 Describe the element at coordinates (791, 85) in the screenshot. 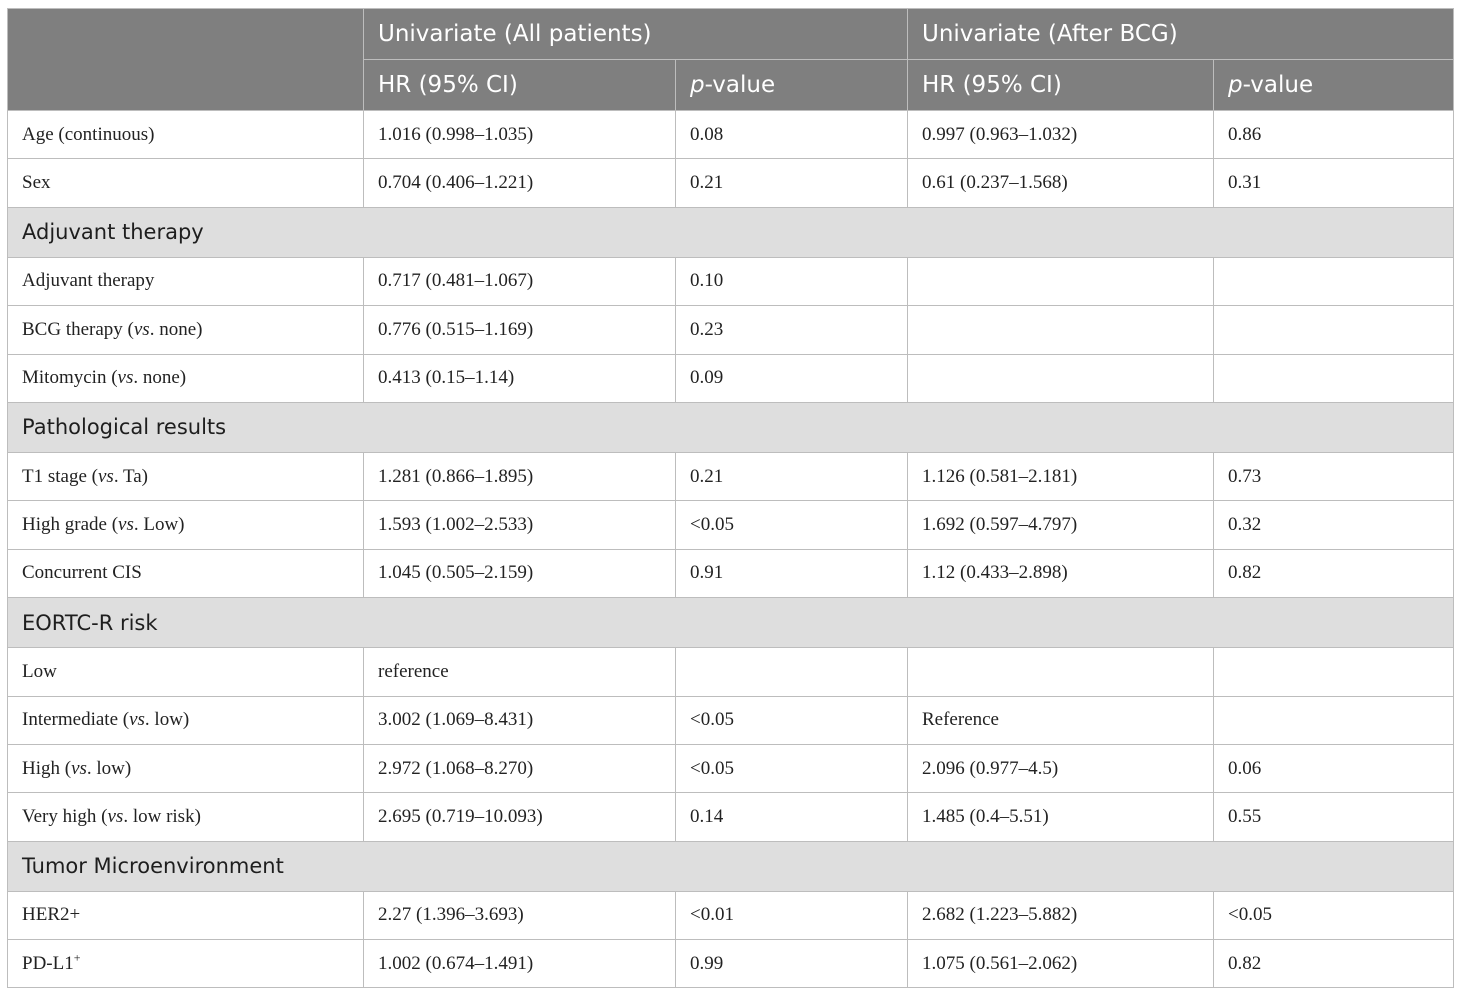

I see `header-p-all: p-value` at that location.